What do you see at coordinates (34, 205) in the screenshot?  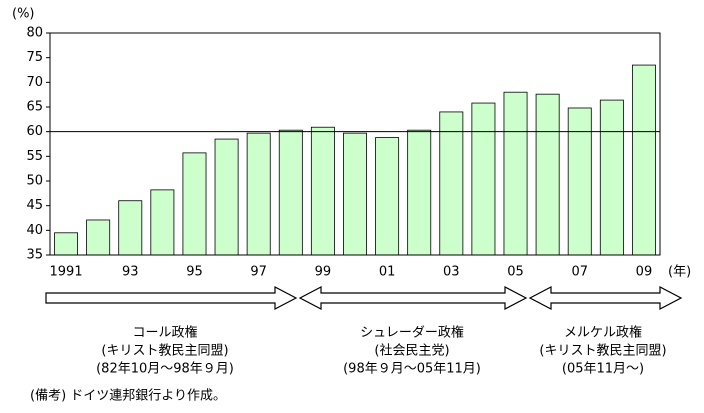 I see `y-tick-label: 45` at bounding box center [34, 205].